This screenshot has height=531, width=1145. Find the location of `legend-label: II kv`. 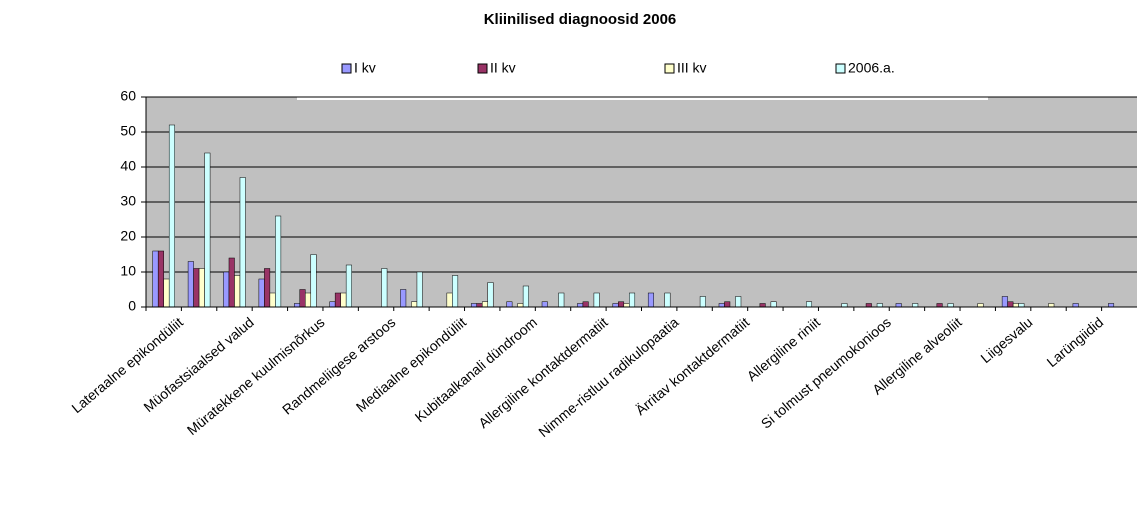

legend-label: II kv is located at coordinates (503, 68).